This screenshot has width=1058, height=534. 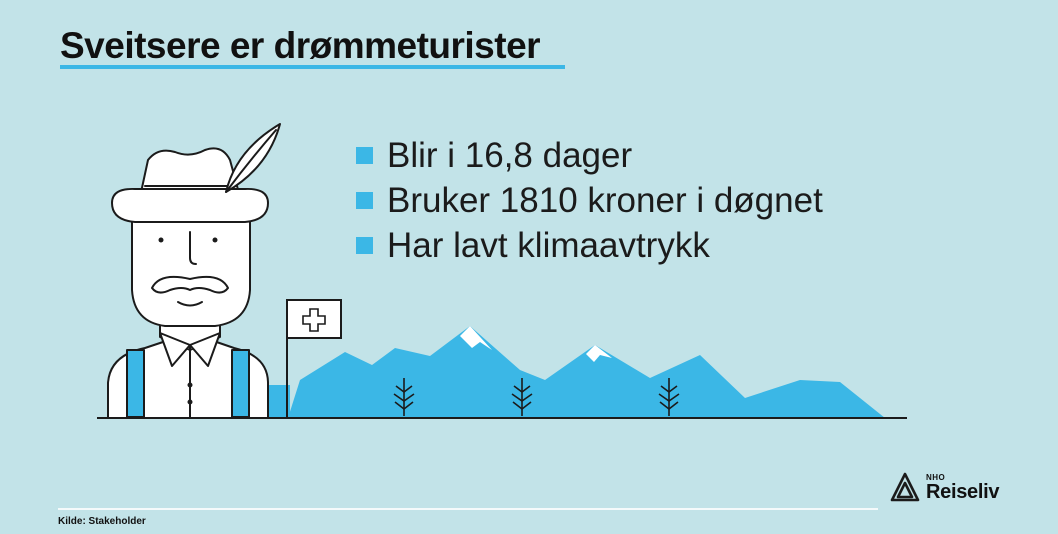 What do you see at coordinates (575, 372) in the screenshot?
I see `mountains-icon` at bounding box center [575, 372].